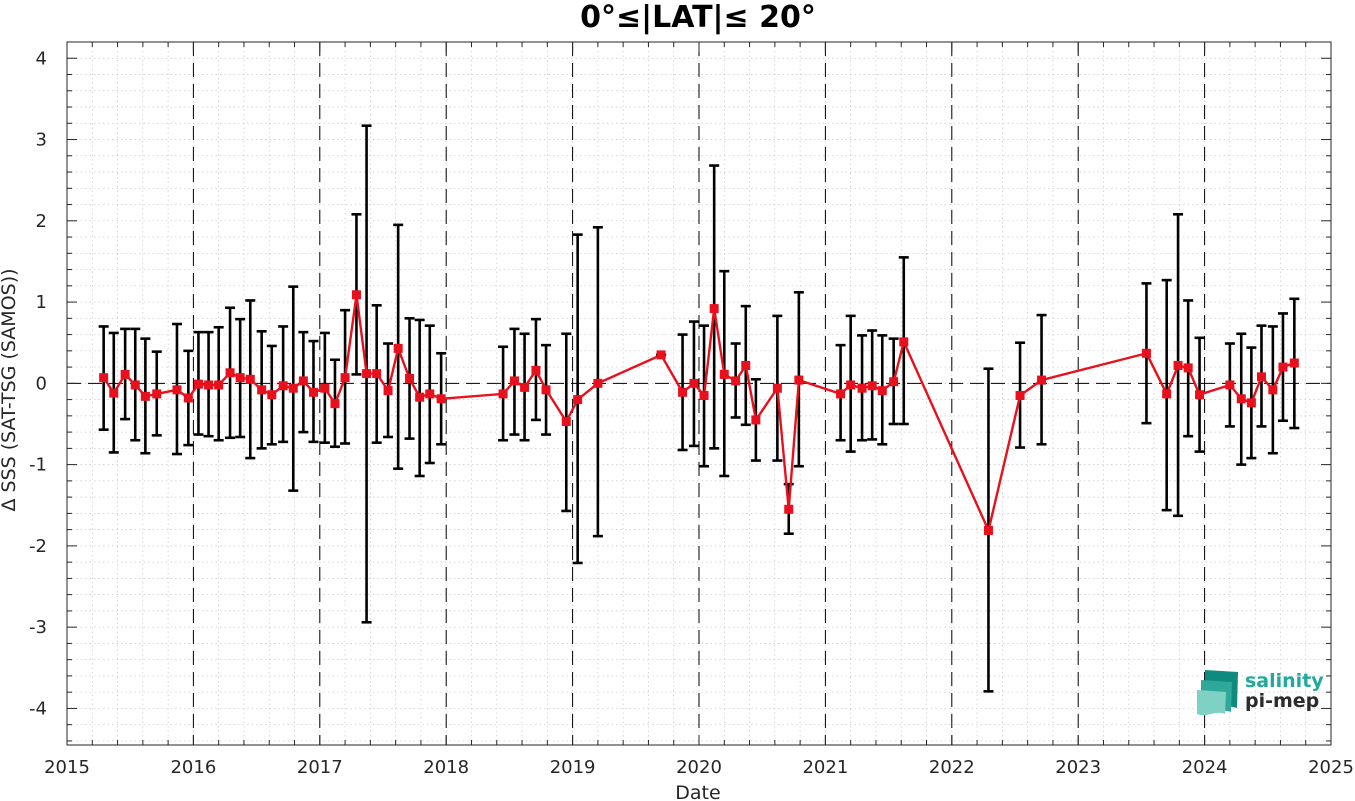 This screenshot has width=1355, height=801. What do you see at coordinates (67, 767) in the screenshot?
I see `x-tick-label: 2015` at bounding box center [67, 767].